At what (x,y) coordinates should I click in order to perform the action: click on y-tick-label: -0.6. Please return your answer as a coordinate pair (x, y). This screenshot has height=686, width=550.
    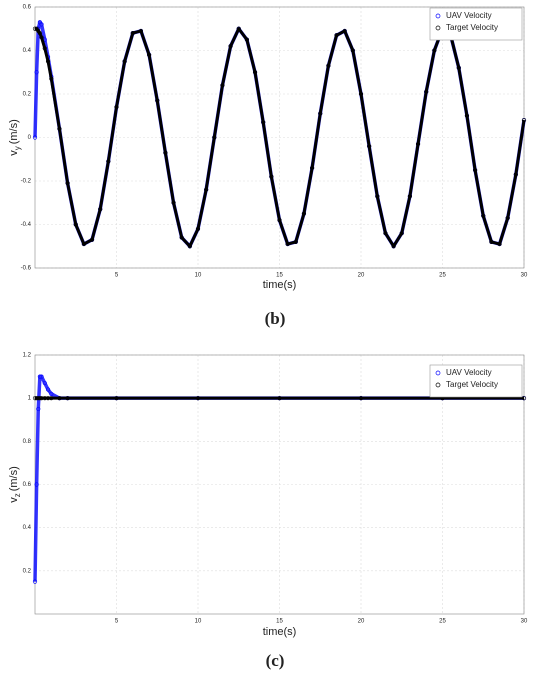
    Looking at the image, I should click on (26, 269).